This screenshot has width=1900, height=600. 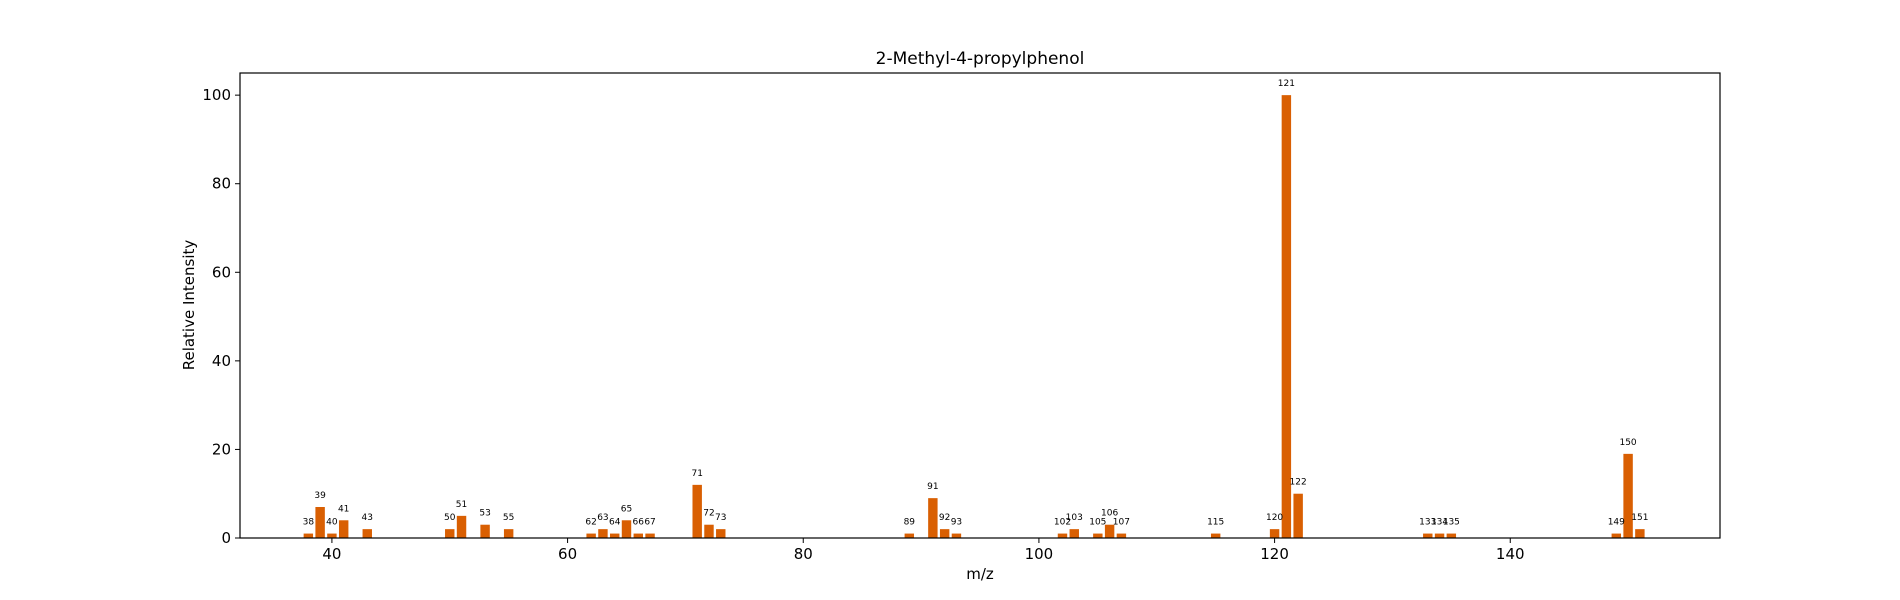 What do you see at coordinates (320, 496) in the screenshot?
I see `bar-label-mz-39: 39` at bounding box center [320, 496].